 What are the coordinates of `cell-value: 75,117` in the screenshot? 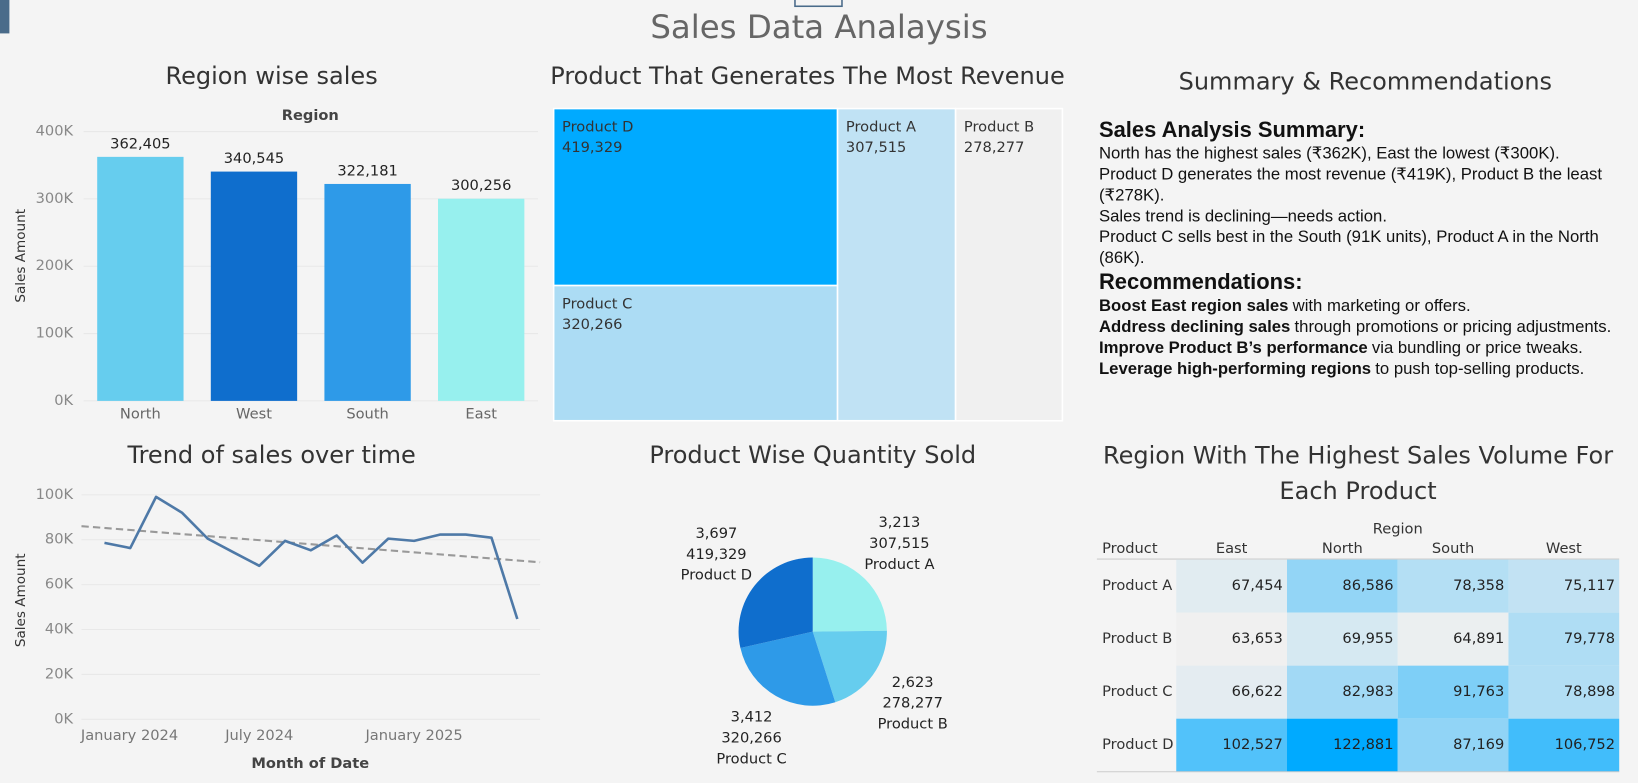 It's located at (1589, 585).